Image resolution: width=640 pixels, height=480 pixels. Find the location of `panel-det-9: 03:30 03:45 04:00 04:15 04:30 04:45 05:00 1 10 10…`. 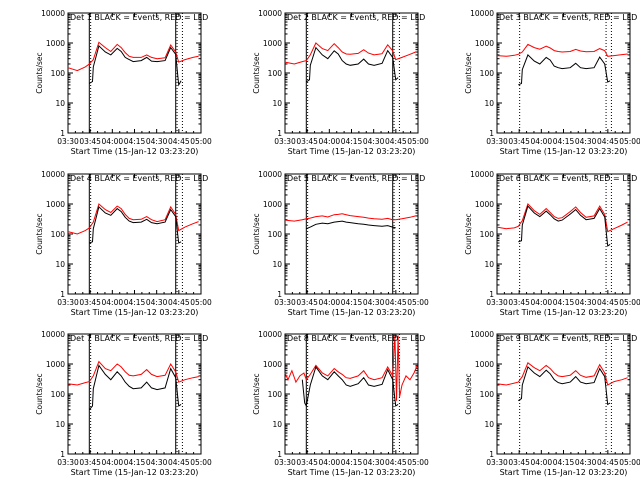

panel-det-9: 03:30 03:45 04:00 04:15 04:30 04:45 05:00 1 10 10… is located at coordinates (552, 403).